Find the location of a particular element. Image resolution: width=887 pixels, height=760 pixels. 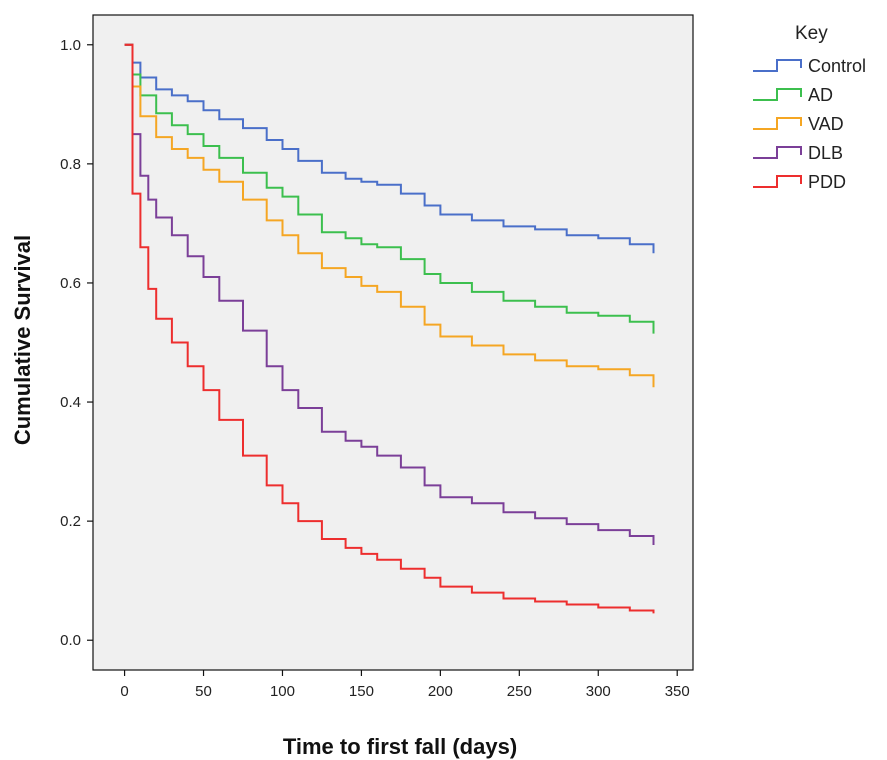

y-tick-label: 0.2 is located at coordinates (70, 521).